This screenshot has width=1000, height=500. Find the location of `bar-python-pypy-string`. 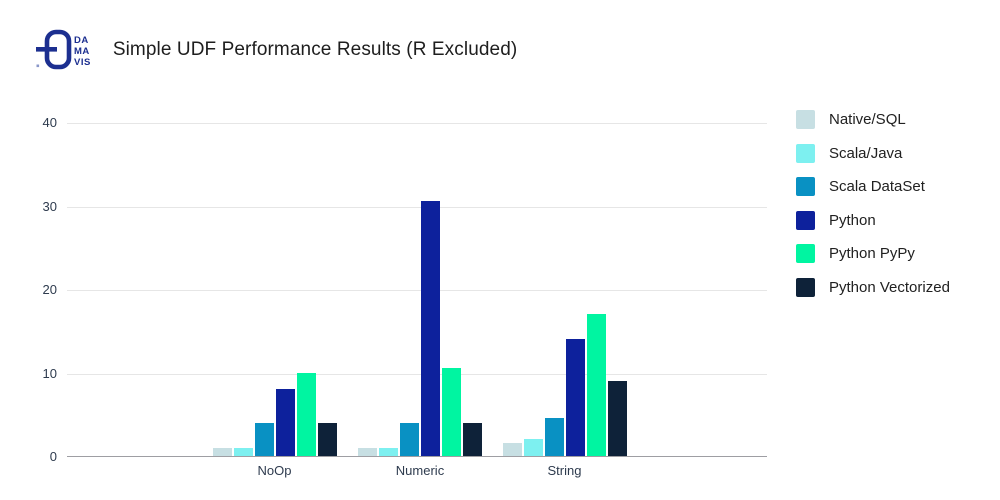

bar-python-pypy-string is located at coordinates (596, 385).